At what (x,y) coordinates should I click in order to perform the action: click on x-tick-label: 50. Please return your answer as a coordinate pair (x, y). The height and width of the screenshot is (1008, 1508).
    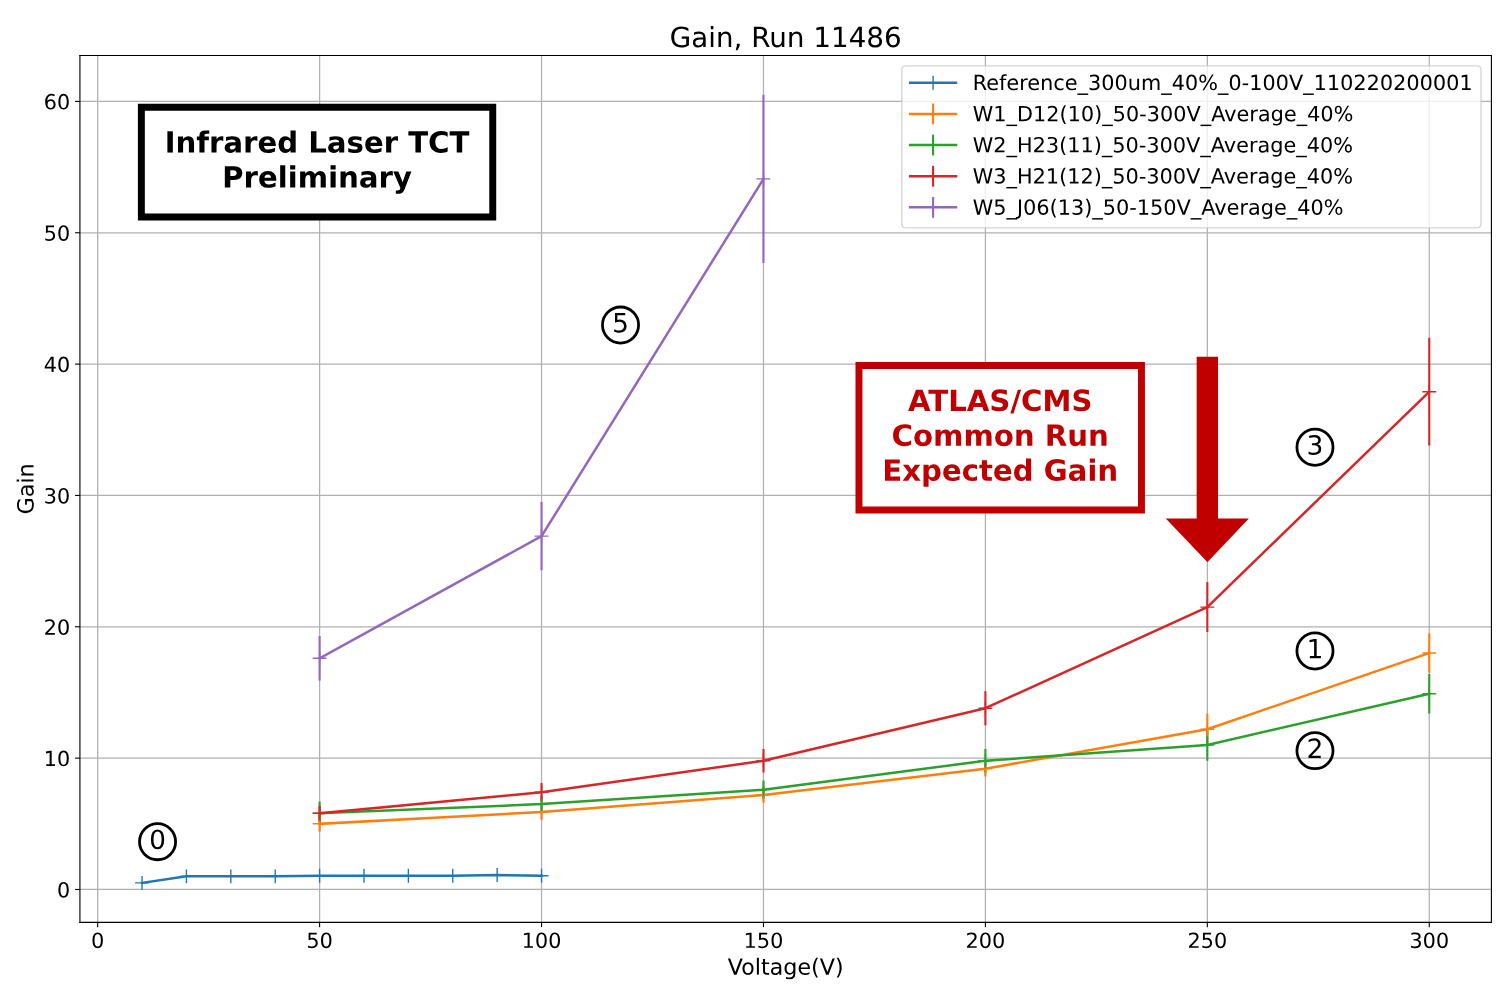
    Looking at the image, I should click on (319, 940).